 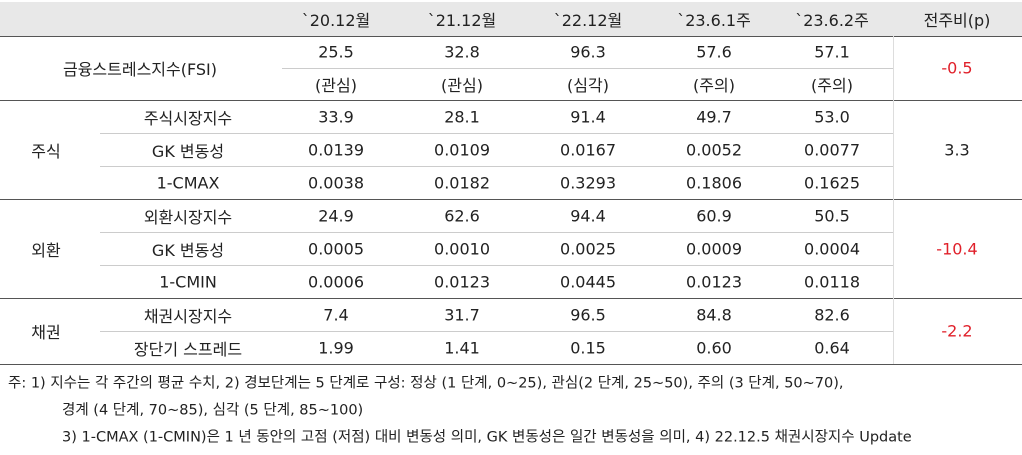 What do you see at coordinates (832, 149) in the screenshot?
I see `cell-value: 0.0077` at bounding box center [832, 149].